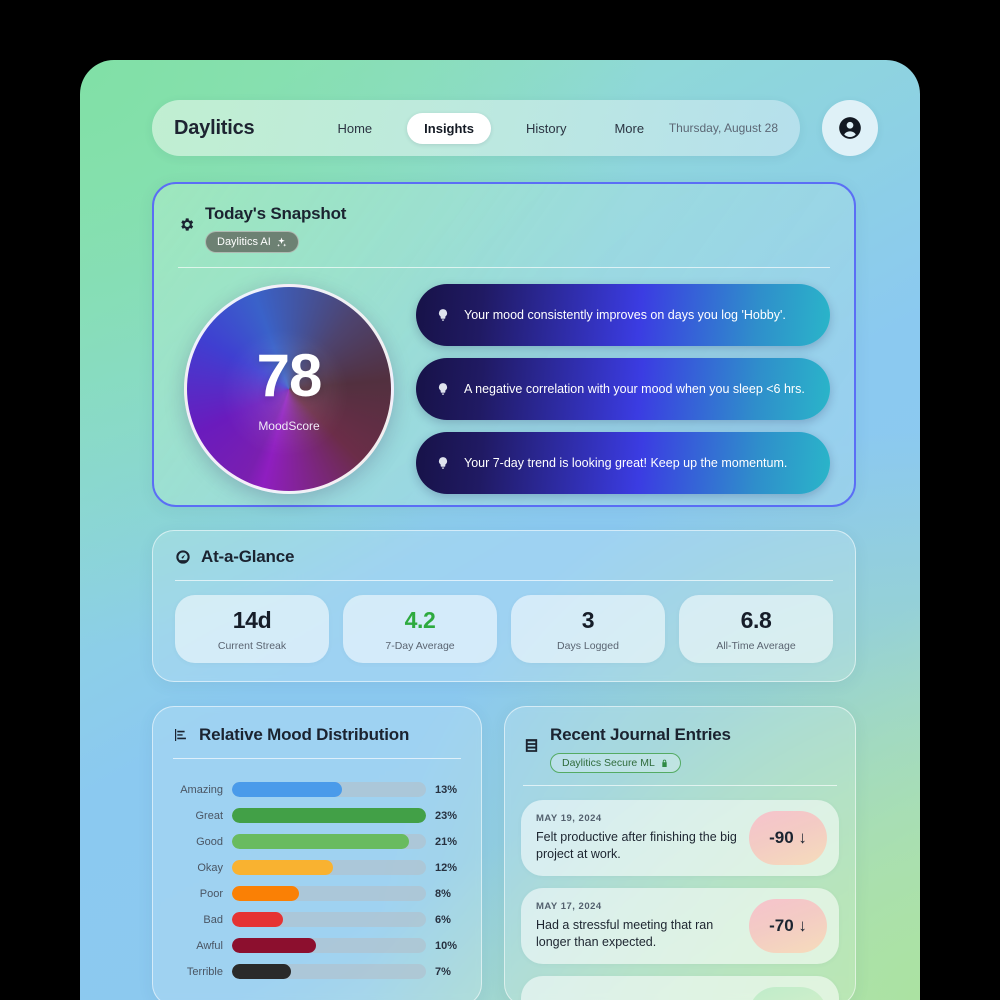 The height and width of the screenshot is (1000, 1000). I want to click on stat-card-current-streak: 14d Current Streak, so click(252, 629).